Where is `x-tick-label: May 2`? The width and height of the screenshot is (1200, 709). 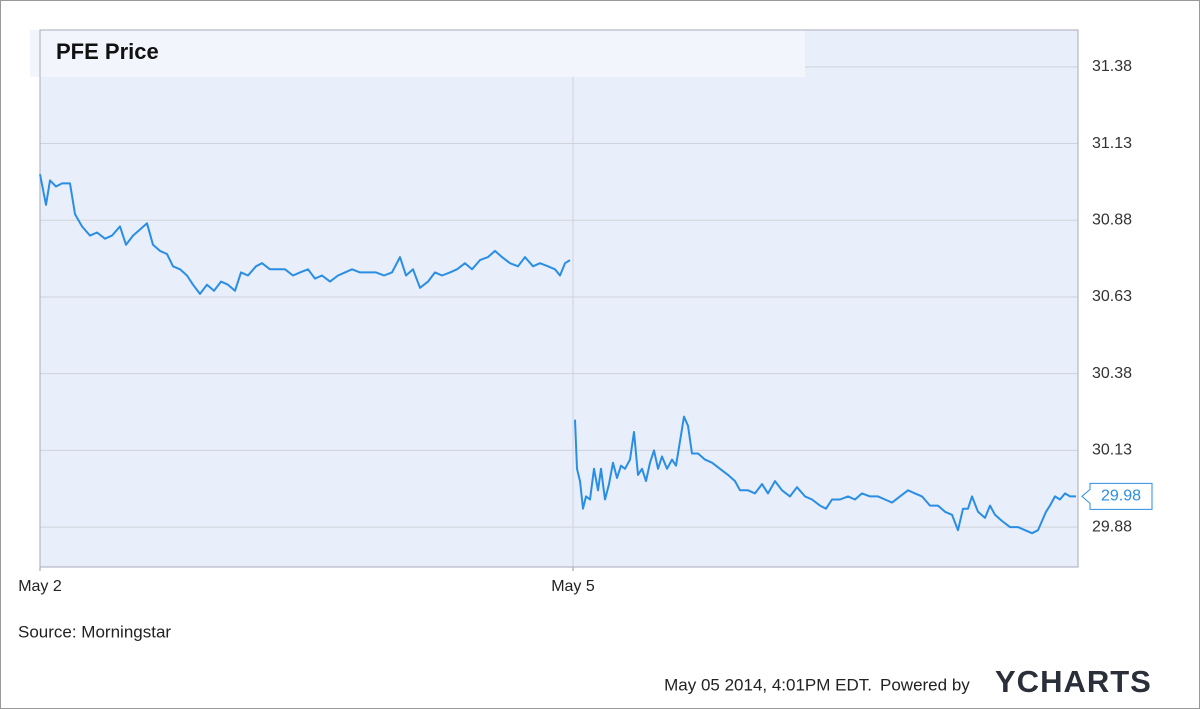
x-tick-label: May 2 is located at coordinates (40, 586).